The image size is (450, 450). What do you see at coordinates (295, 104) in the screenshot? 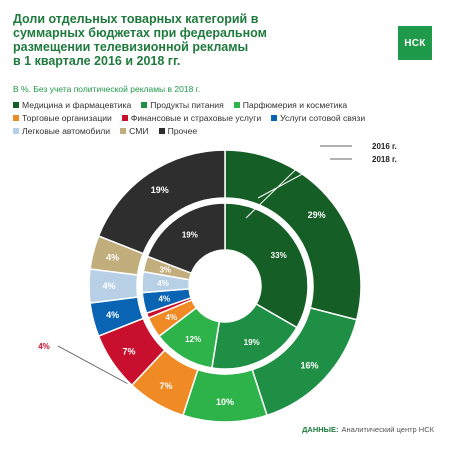
I see `legend-label: Парфюмерия и косметика` at bounding box center [295, 104].